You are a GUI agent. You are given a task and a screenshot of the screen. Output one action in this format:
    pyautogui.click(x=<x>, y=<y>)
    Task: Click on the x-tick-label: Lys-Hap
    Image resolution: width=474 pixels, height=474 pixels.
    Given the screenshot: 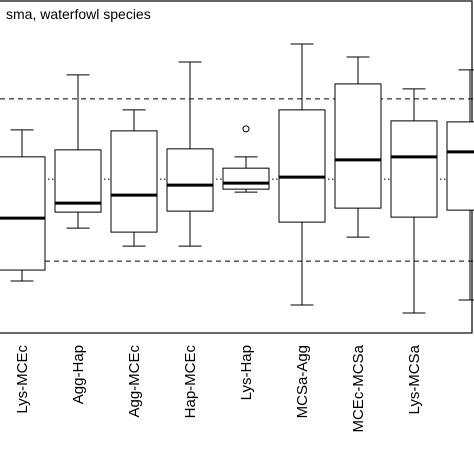 What is the action you would take?
    pyautogui.click(x=246, y=372)
    